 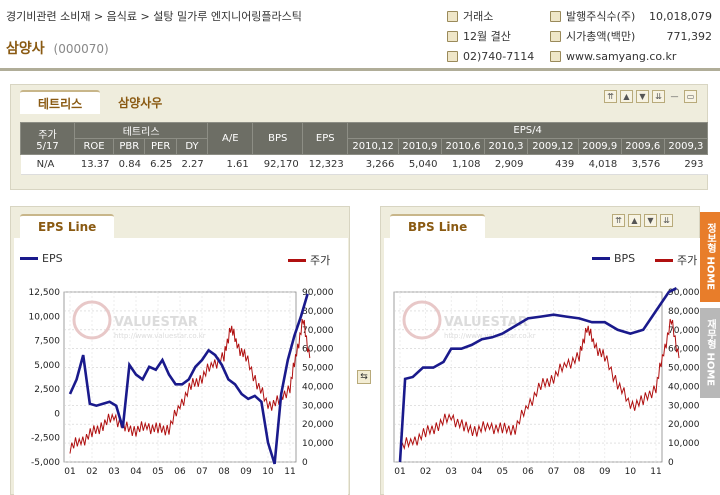 I want to click on breadcrumb: 경기비관련 소비재 > 음식료 > 설탕 밀가루 엔지니어링플라스틱, so click(x=154, y=16).